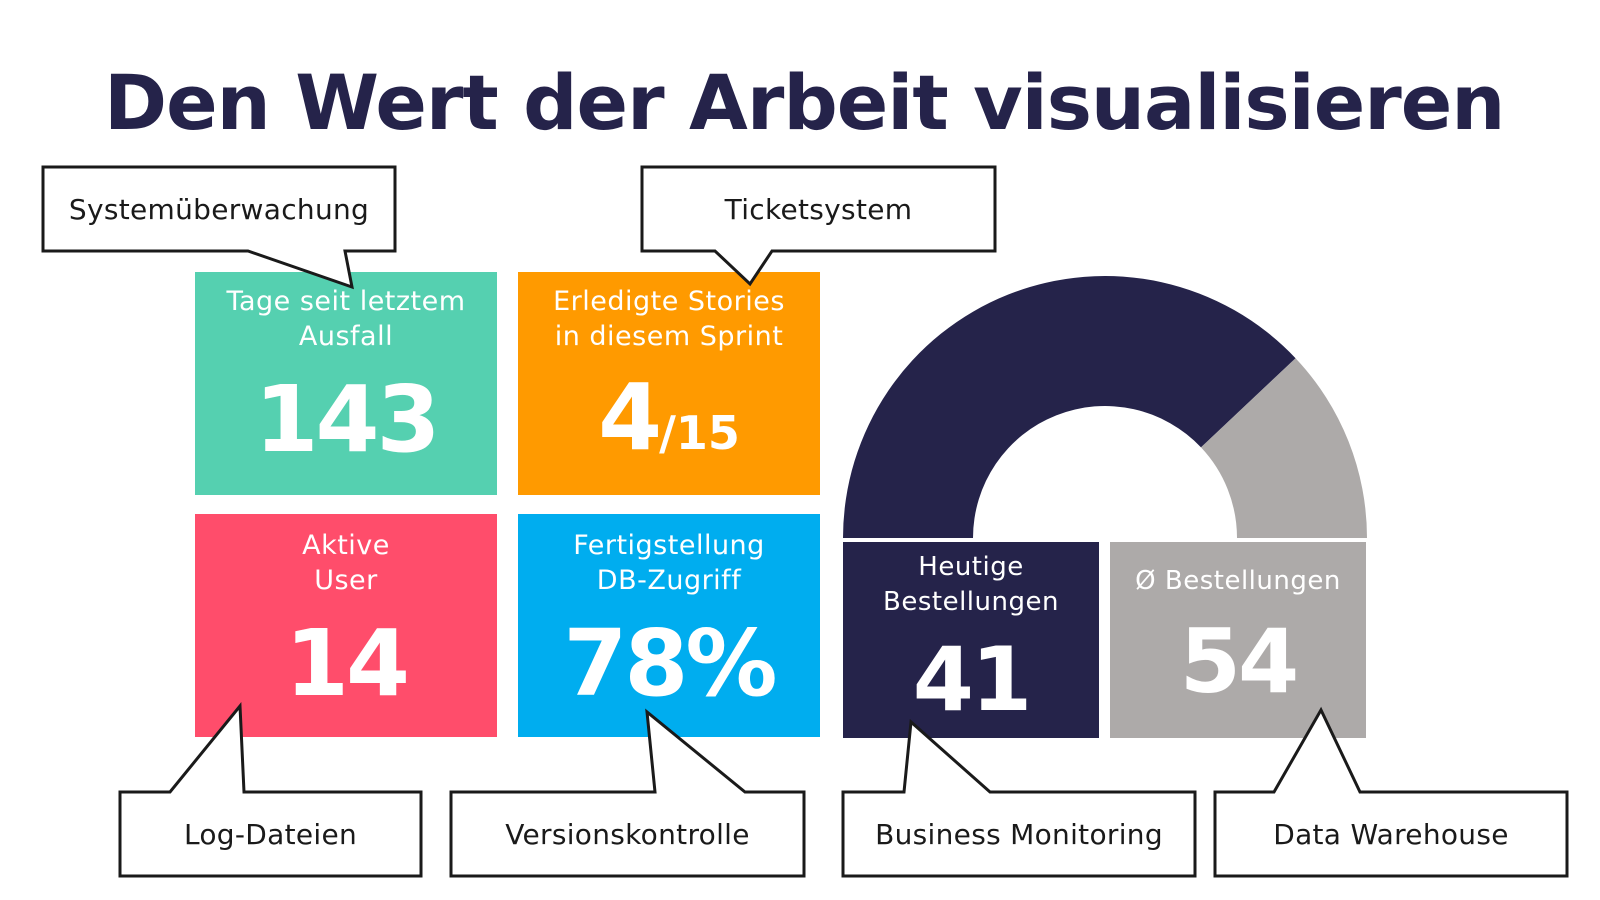  What do you see at coordinates (627, 834) in the screenshot?
I see `callout-label-vcs: Versionskontrolle` at bounding box center [627, 834].